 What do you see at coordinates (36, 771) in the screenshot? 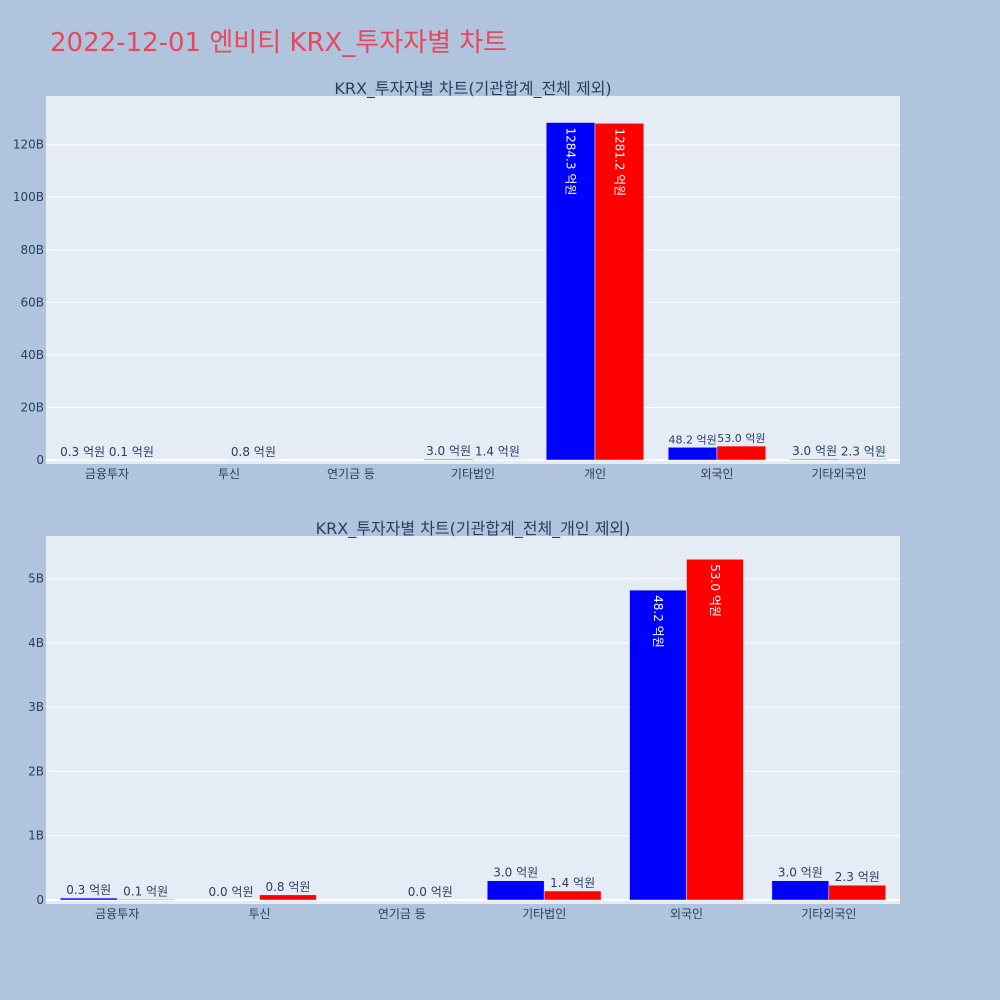
I see `y-tick-label: 2B` at bounding box center [36, 771].